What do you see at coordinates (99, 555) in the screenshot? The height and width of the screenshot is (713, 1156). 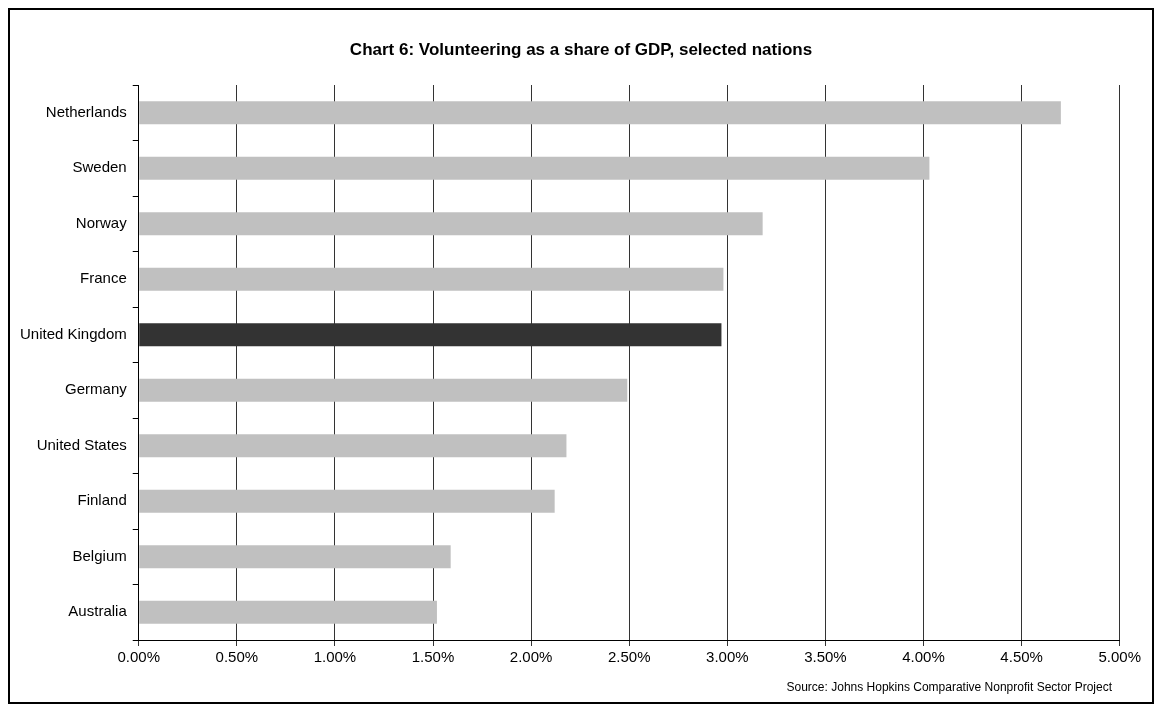 I see `y-tick-label: Belgium` at bounding box center [99, 555].